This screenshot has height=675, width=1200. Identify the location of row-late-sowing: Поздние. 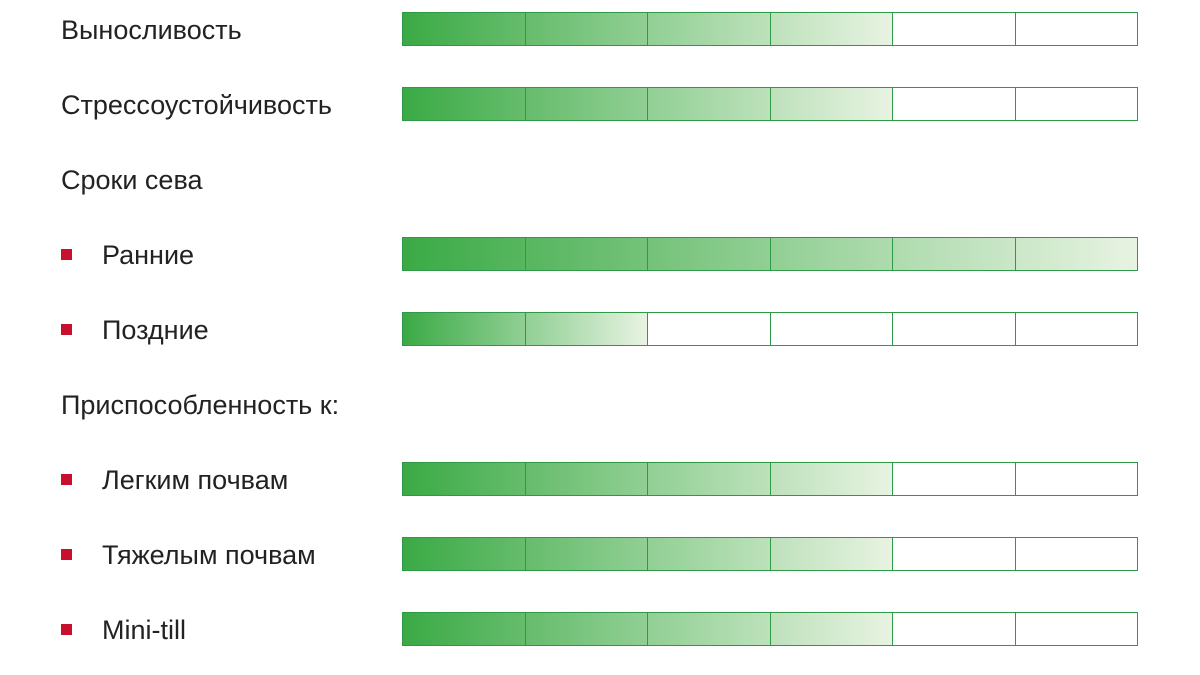
(600, 330).